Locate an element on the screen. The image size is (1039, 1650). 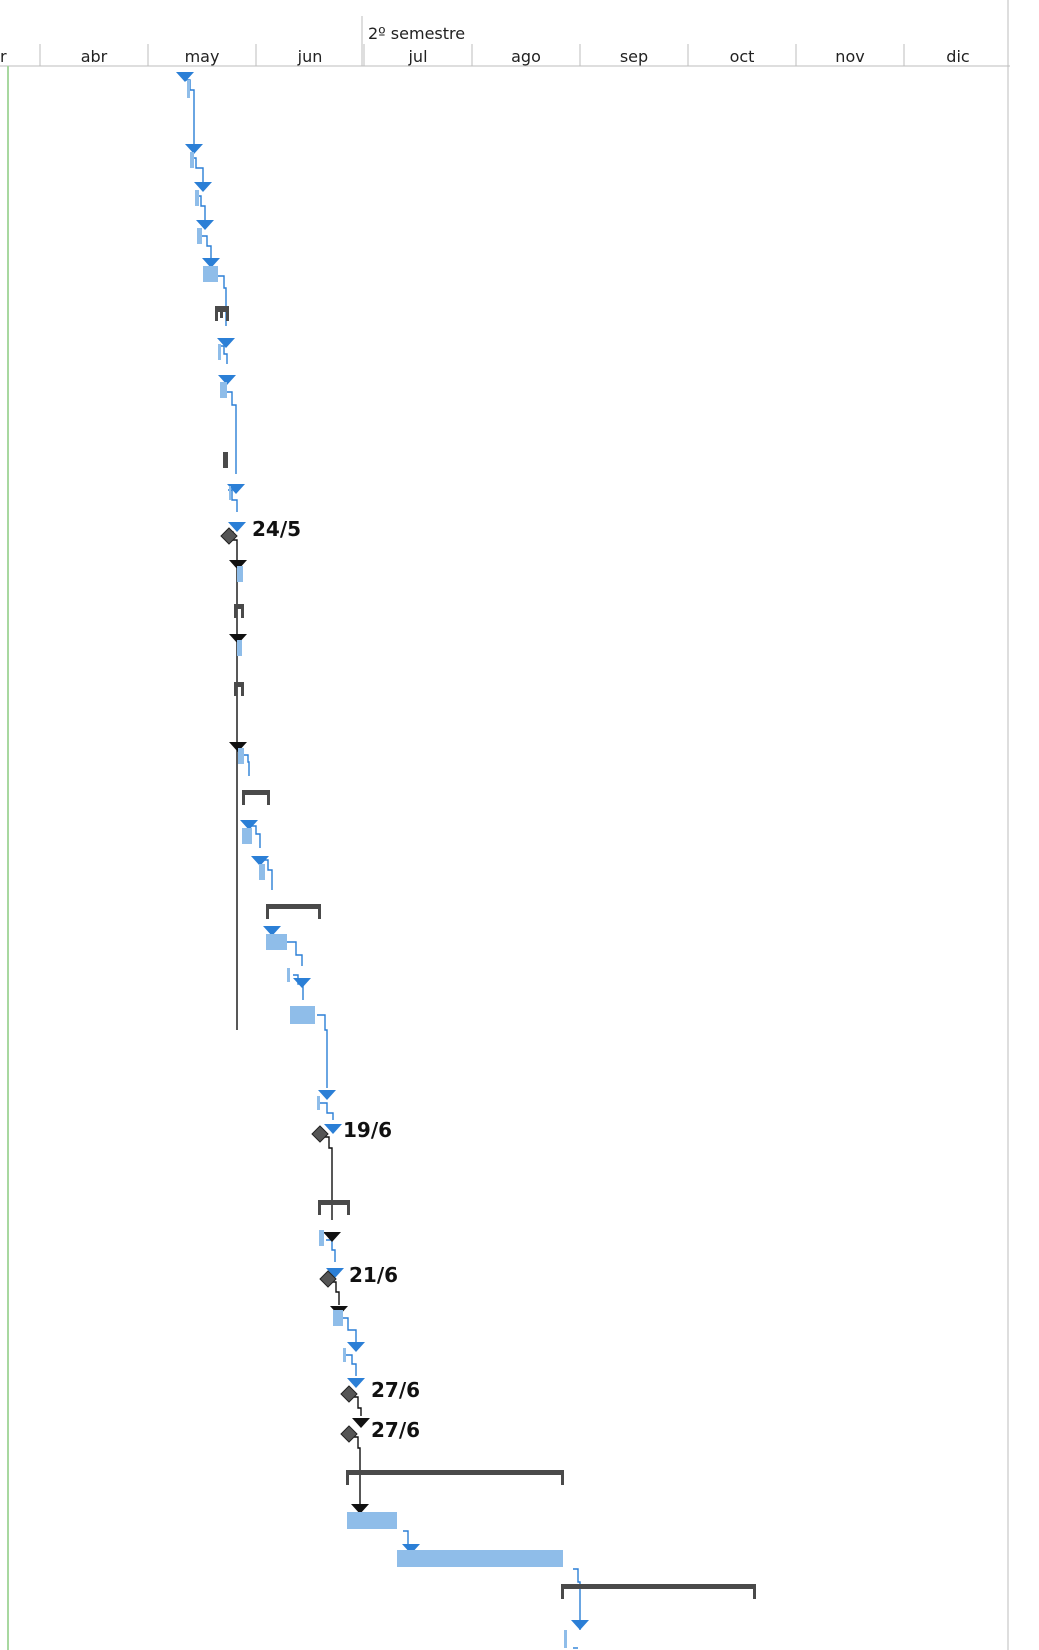
milestone-27-6-b: 27/6 is located at coordinates (380, 1430).